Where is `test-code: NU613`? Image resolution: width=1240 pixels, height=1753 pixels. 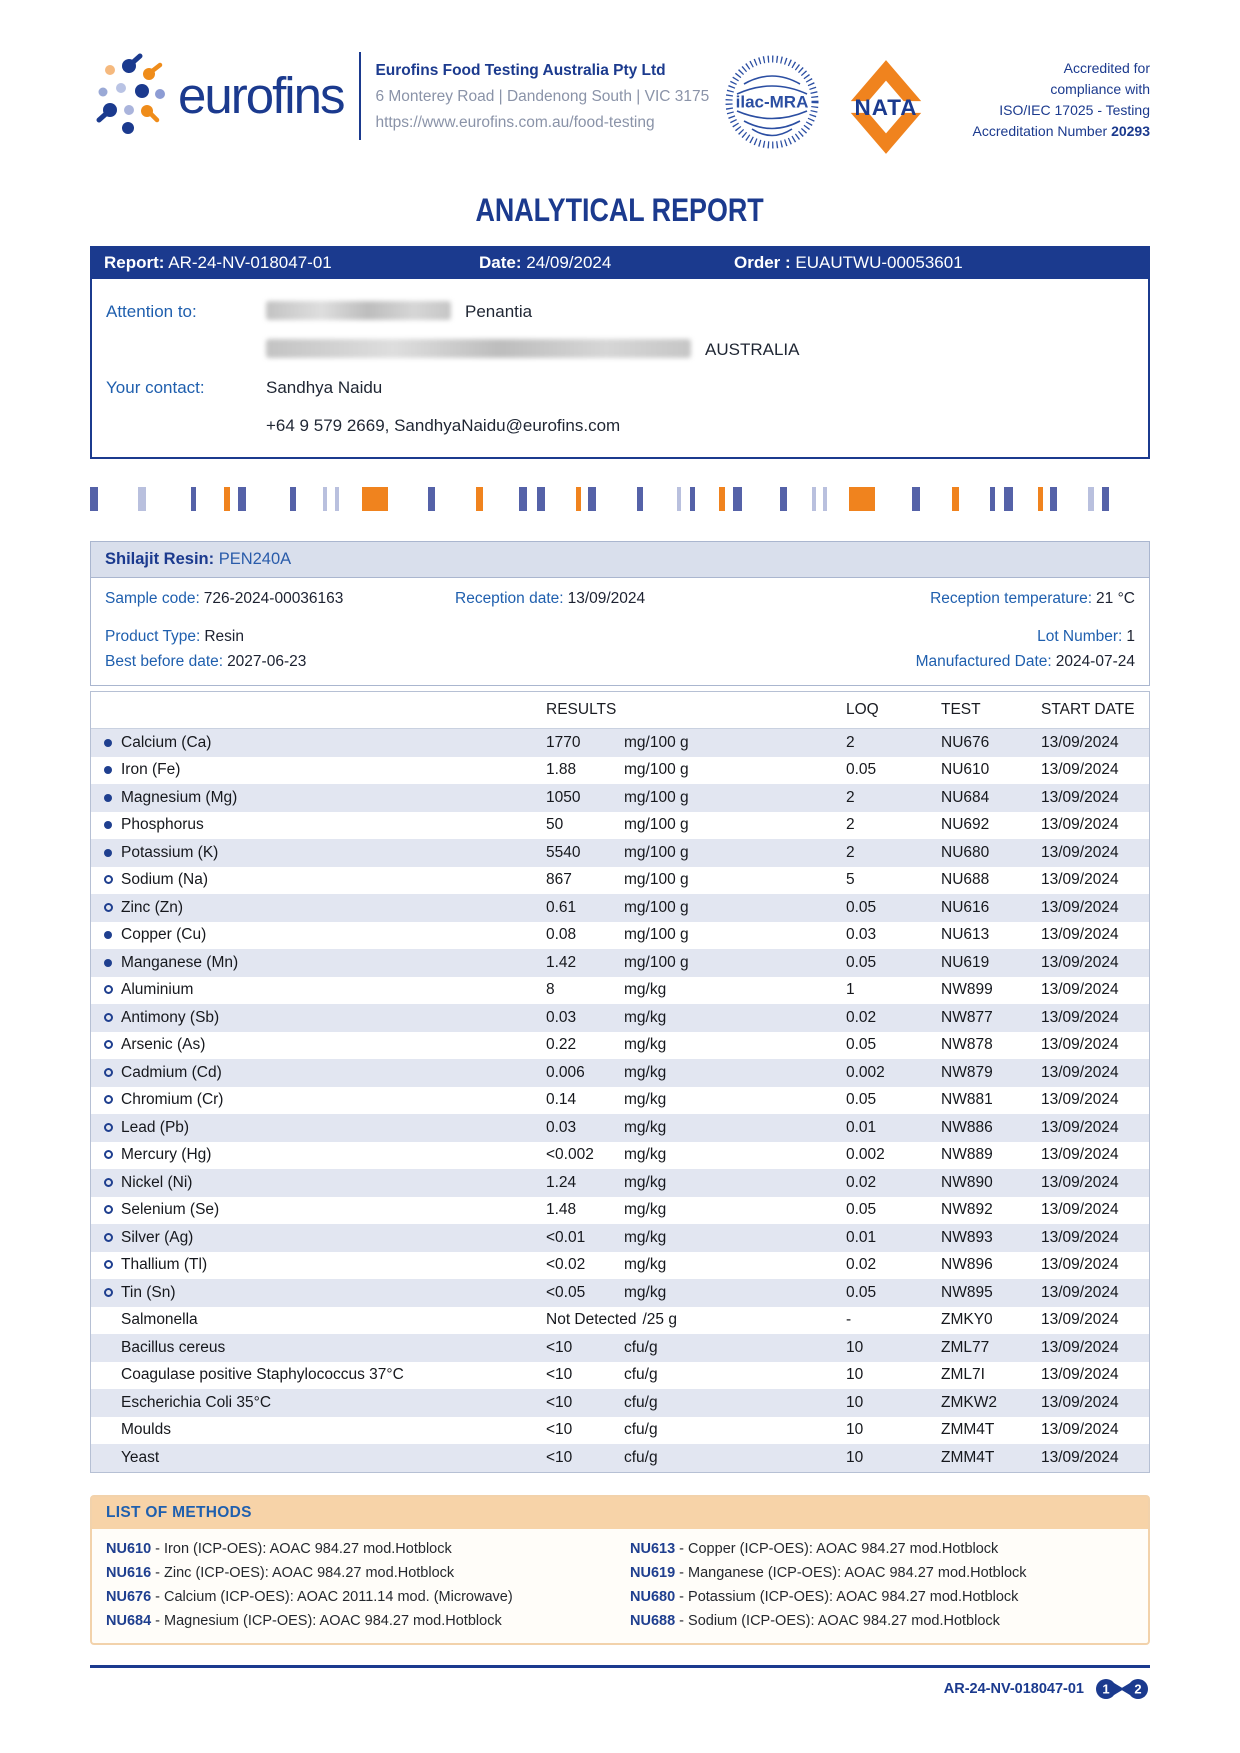 test-code: NU613 is located at coordinates (965, 935).